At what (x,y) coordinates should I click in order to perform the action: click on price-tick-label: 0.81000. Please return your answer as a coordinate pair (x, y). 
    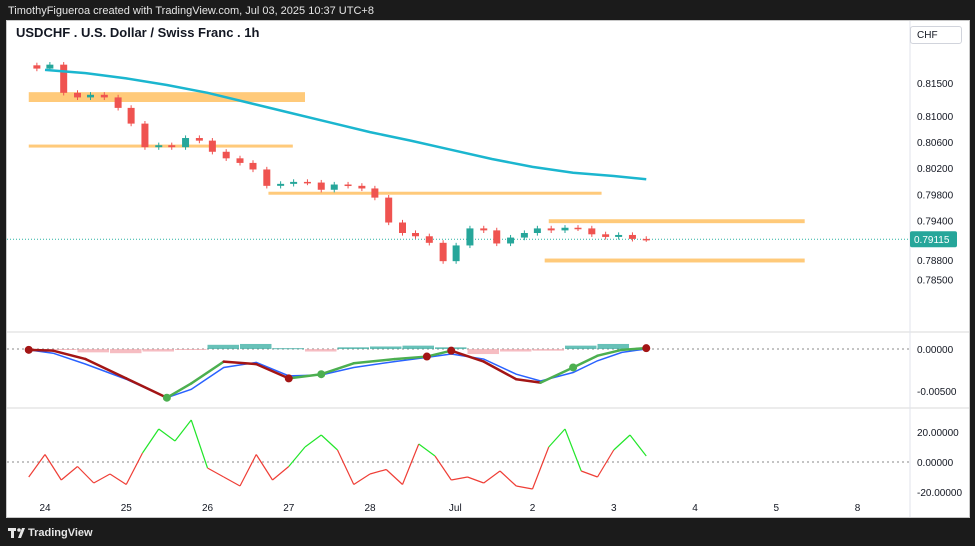
    Looking at the image, I should click on (935, 117).